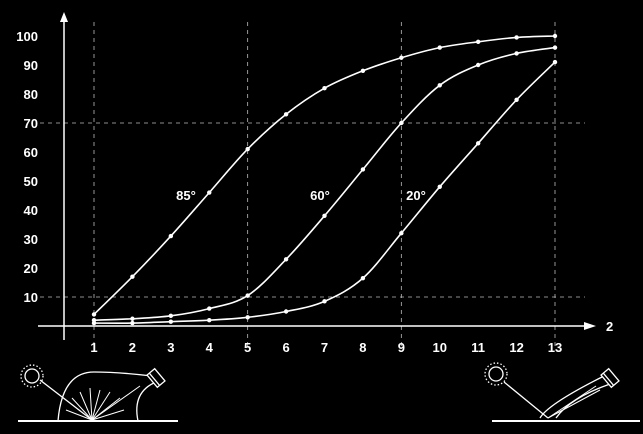 The width and height of the screenshot is (643, 434). Describe the element at coordinates (27, 36) in the screenshot. I see `y-tick-label: 100` at that location.